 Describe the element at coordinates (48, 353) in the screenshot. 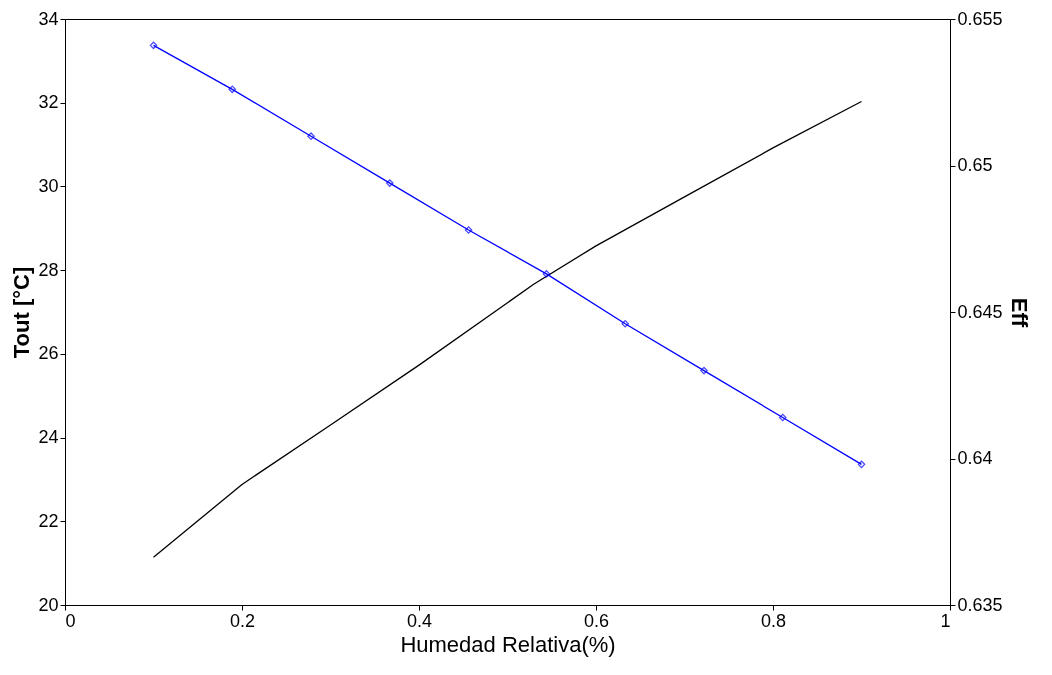

I see `y-tick-label: 26` at that location.